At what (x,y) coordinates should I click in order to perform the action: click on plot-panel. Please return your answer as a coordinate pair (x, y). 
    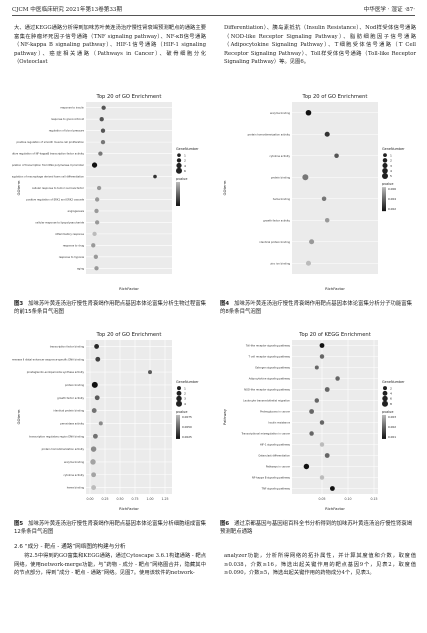
    Looking at the image, I should click on (335, 417).